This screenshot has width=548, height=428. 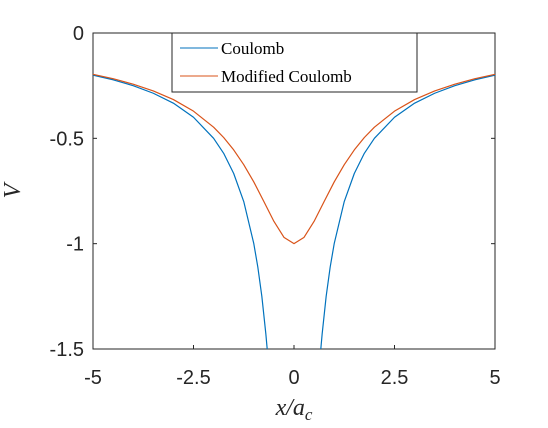 I want to click on y-axis-label: V, so click(x=13, y=189).